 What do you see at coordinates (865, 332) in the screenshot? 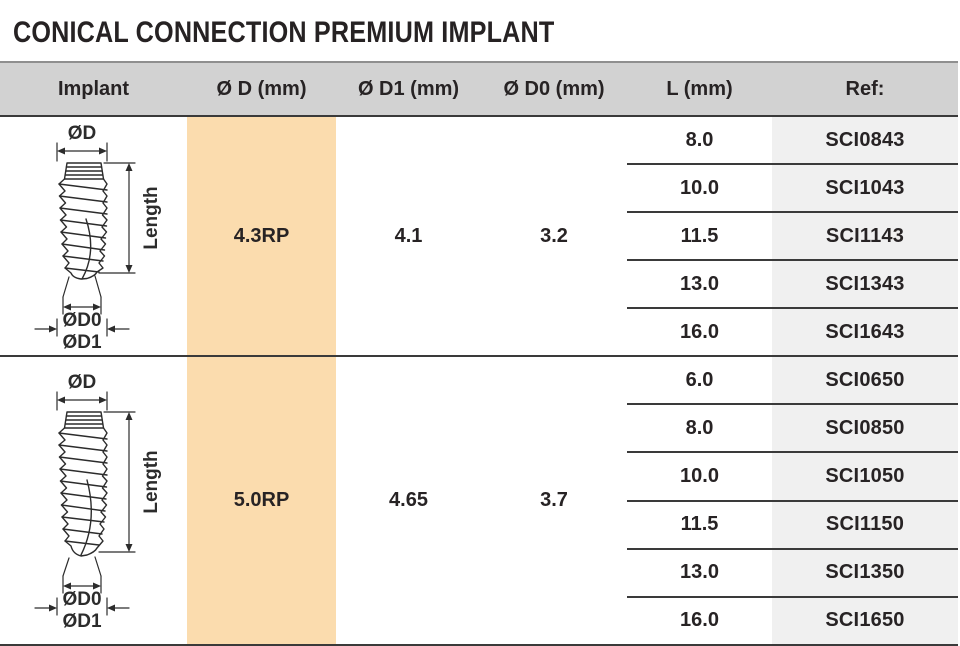
I see `ref-value: SCI1643` at bounding box center [865, 332].